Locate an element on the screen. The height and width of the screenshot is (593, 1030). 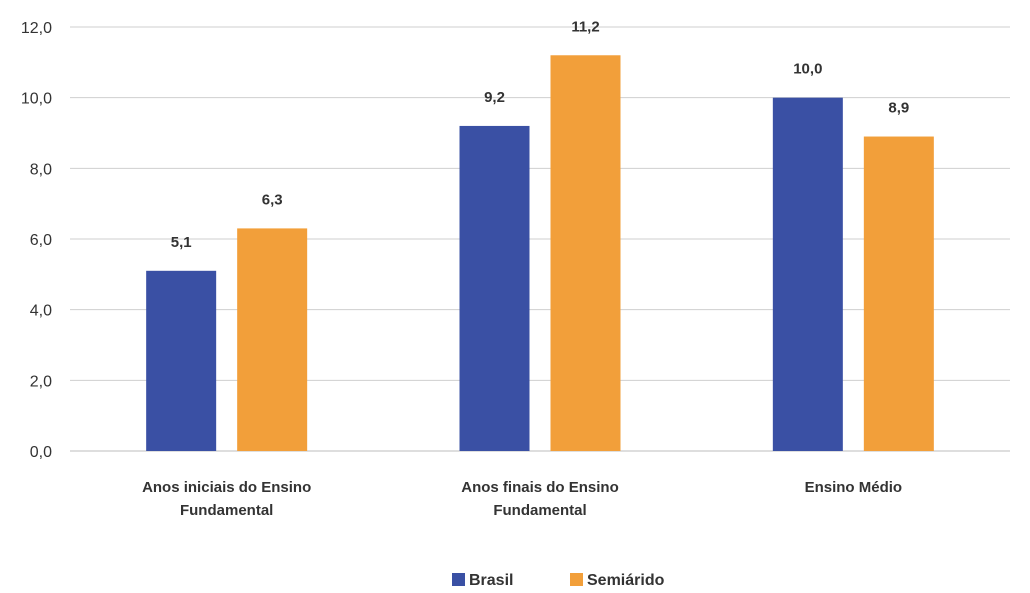
y-tick-label: 12,0 is located at coordinates (36, 28).